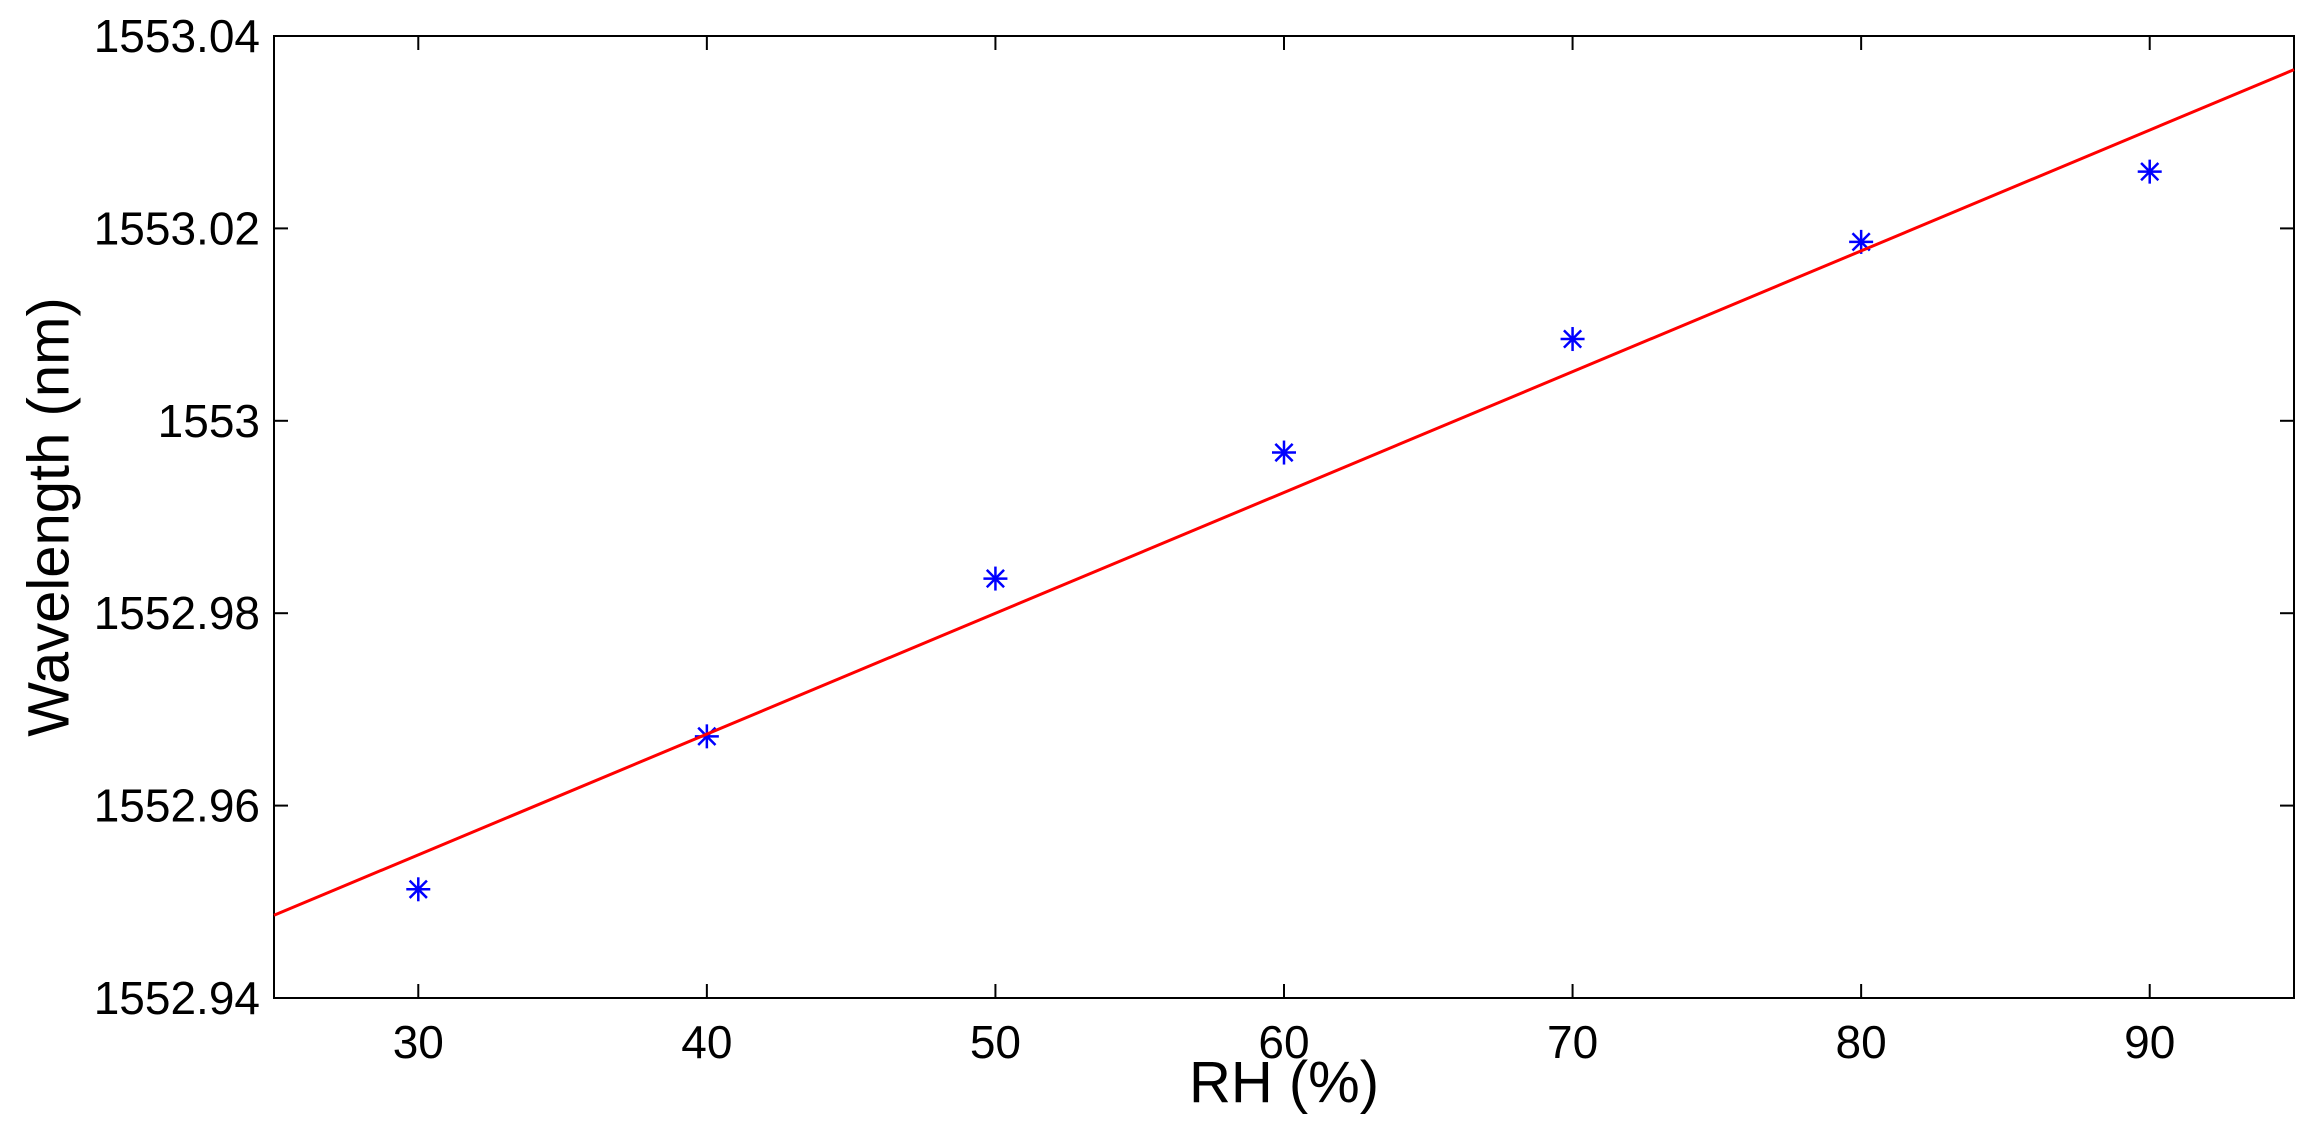 This screenshot has height=1127, width=2305. What do you see at coordinates (177, 228) in the screenshot?
I see `y-tick-label: 1553.02` at bounding box center [177, 228].